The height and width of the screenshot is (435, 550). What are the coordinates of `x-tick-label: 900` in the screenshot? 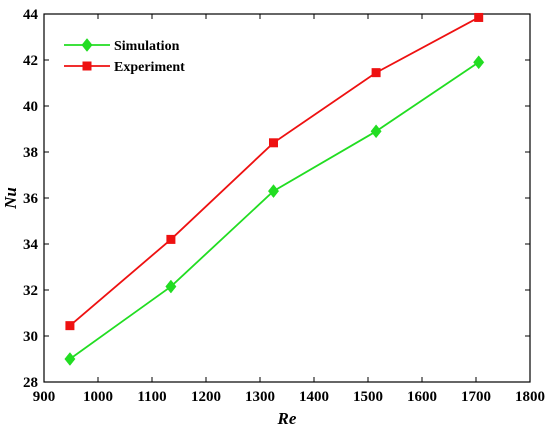 It's located at (44, 397).